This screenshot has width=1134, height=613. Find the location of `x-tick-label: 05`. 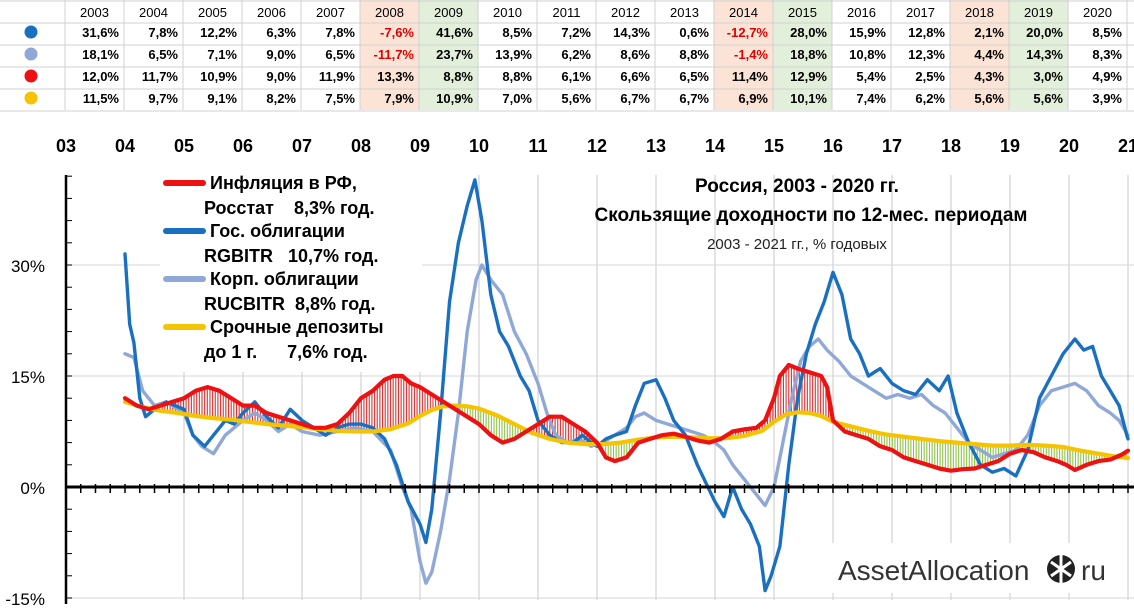

x-tick-label: 05 is located at coordinates (184, 146).